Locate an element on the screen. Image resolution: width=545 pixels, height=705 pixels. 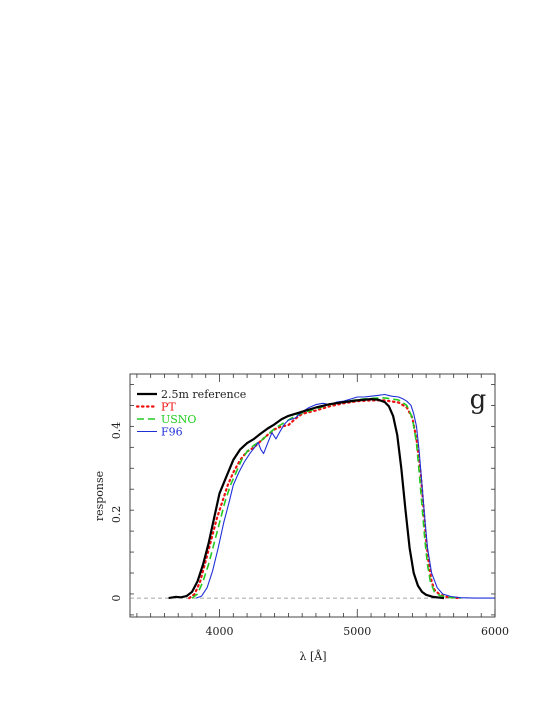
x-tick-label: 4000 is located at coordinates (220, 631).